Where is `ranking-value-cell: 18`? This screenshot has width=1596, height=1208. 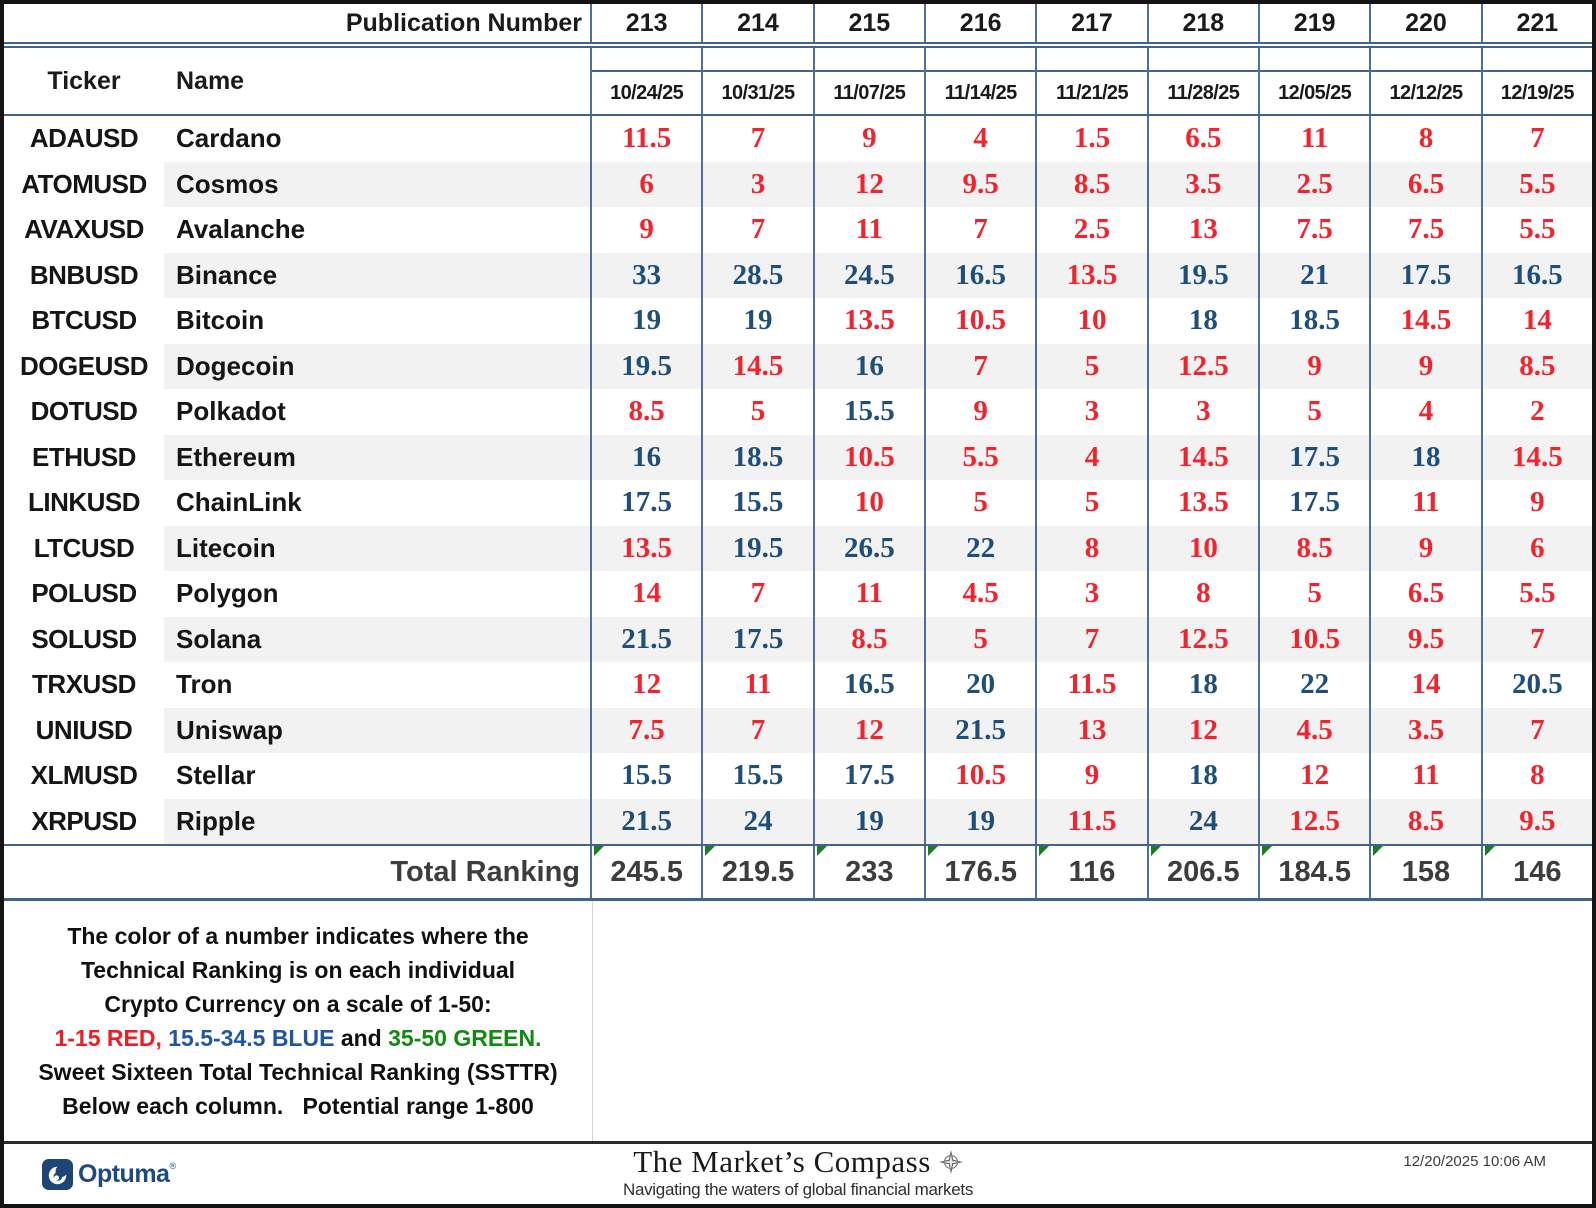
ranking-value-cell: 18 is located at coordinates (1425, 457).